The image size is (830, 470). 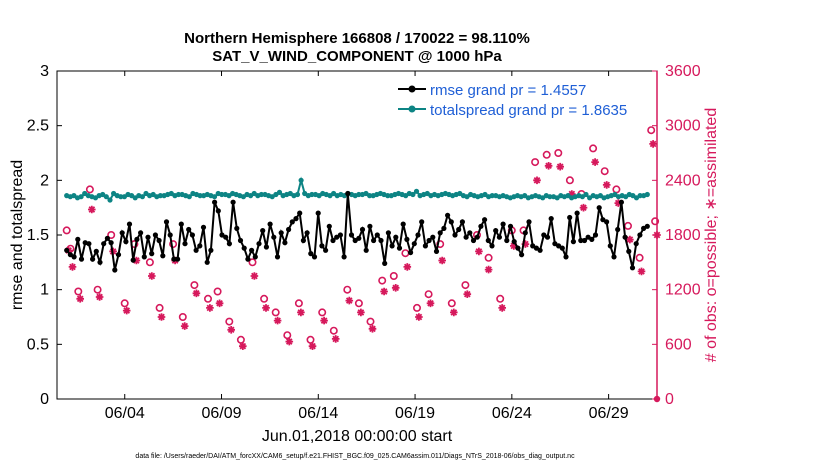 I want to click on y-left-tick-label: 2.5, so click(x=38, y=126).